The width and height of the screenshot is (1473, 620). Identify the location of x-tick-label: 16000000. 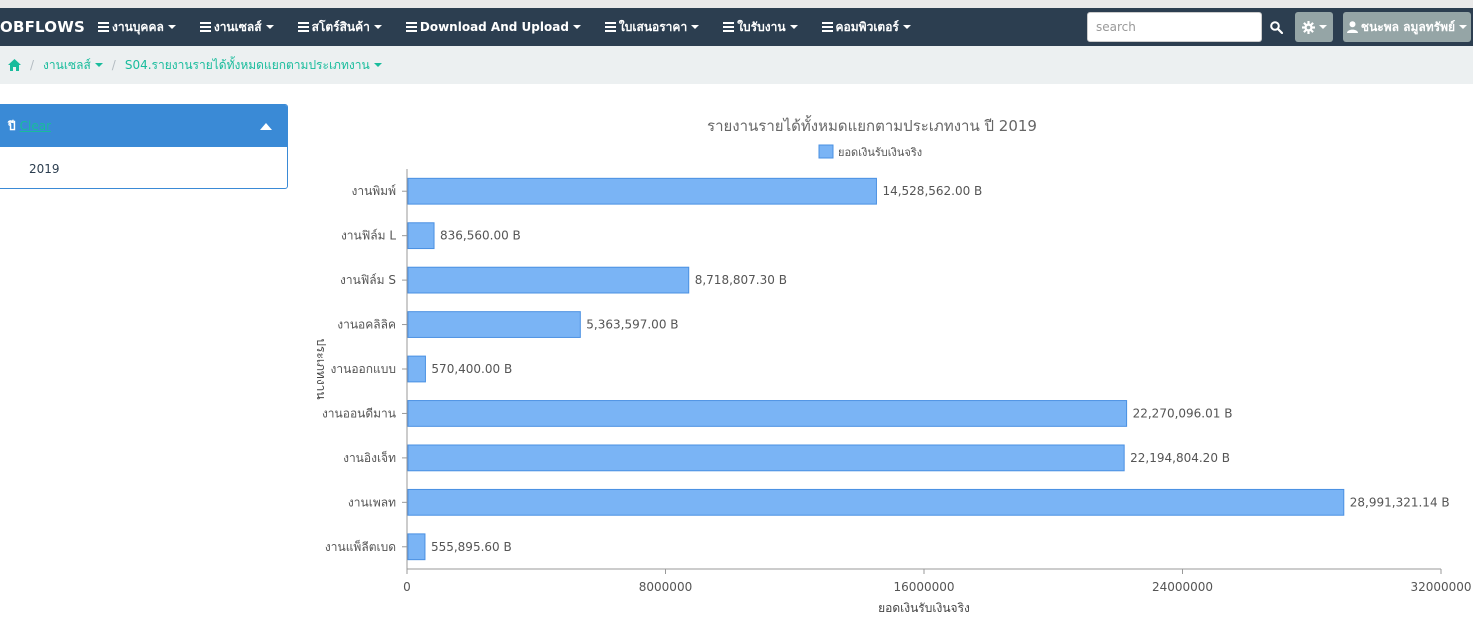
(923, 587).